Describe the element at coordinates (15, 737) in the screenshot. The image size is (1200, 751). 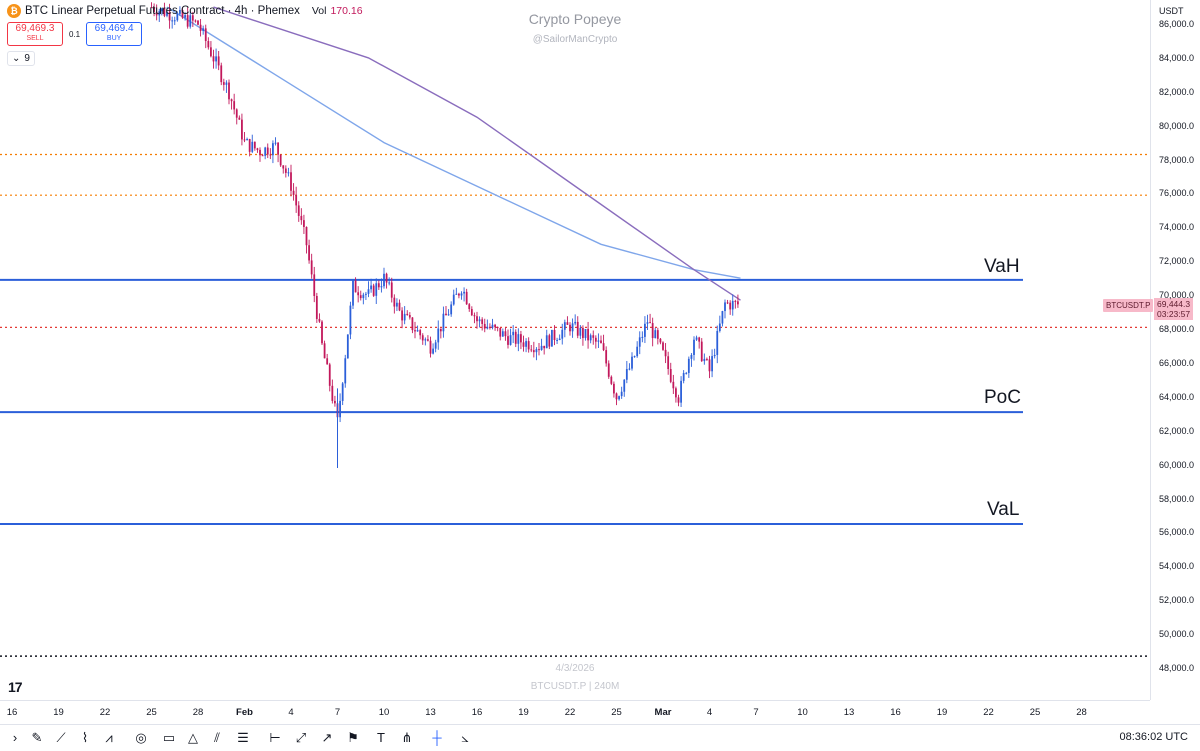
I see `toolbar-expand-icon: ›` at that location.